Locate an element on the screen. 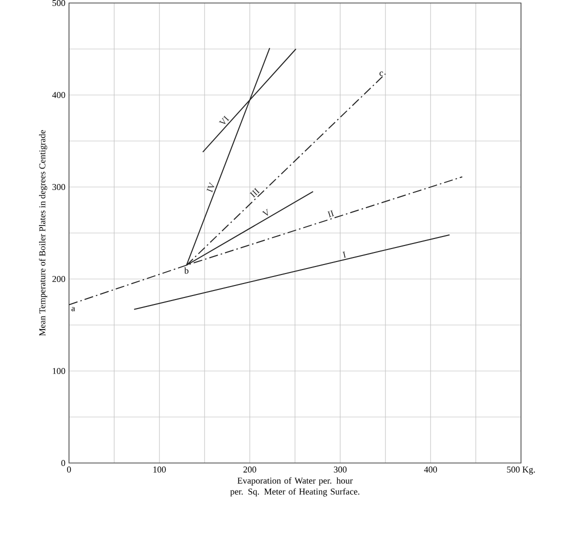  x-tick-label: 200 is located at coordinates (249, 469).